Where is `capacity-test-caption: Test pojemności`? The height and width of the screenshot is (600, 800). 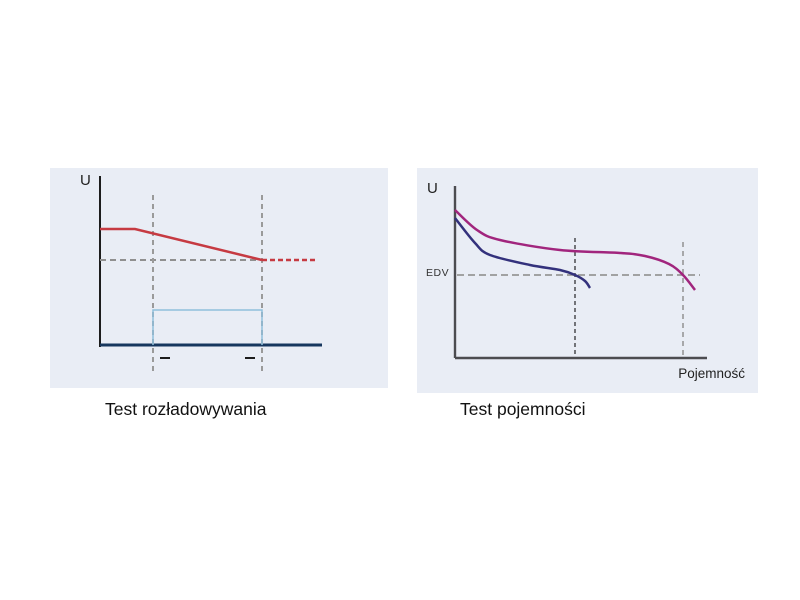 capacity-test-caption: Test pojemności is located at coordinates (523, 409).